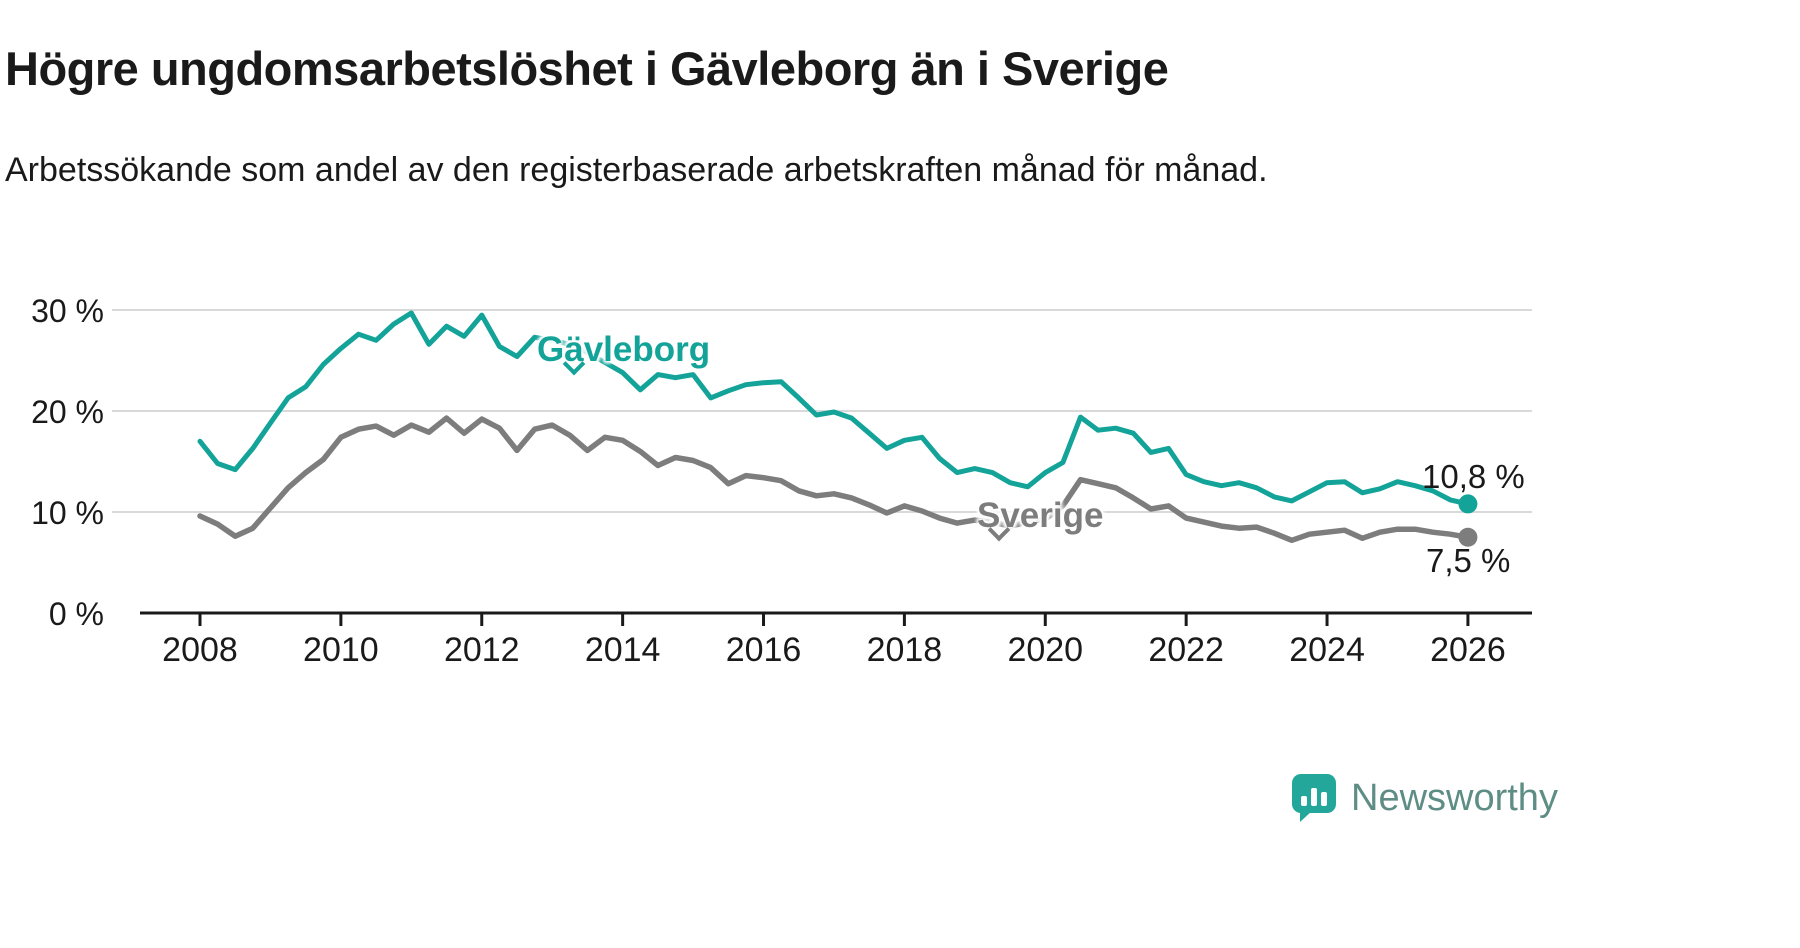  Describe the element at coordinates (67, 412) in the screenshot. I see `y-tick-label: 20 %` at that location.